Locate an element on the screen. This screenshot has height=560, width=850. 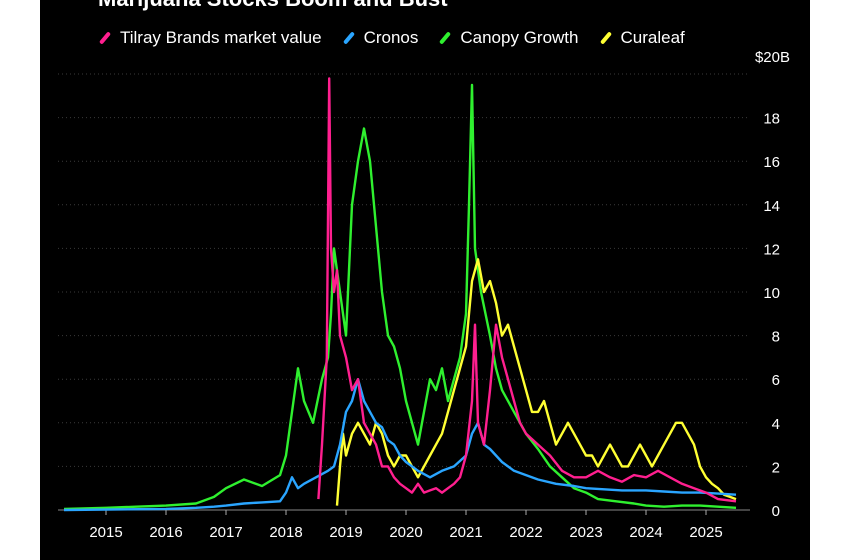
x-tick-label: 2015 is located at coordinates (105, 532).